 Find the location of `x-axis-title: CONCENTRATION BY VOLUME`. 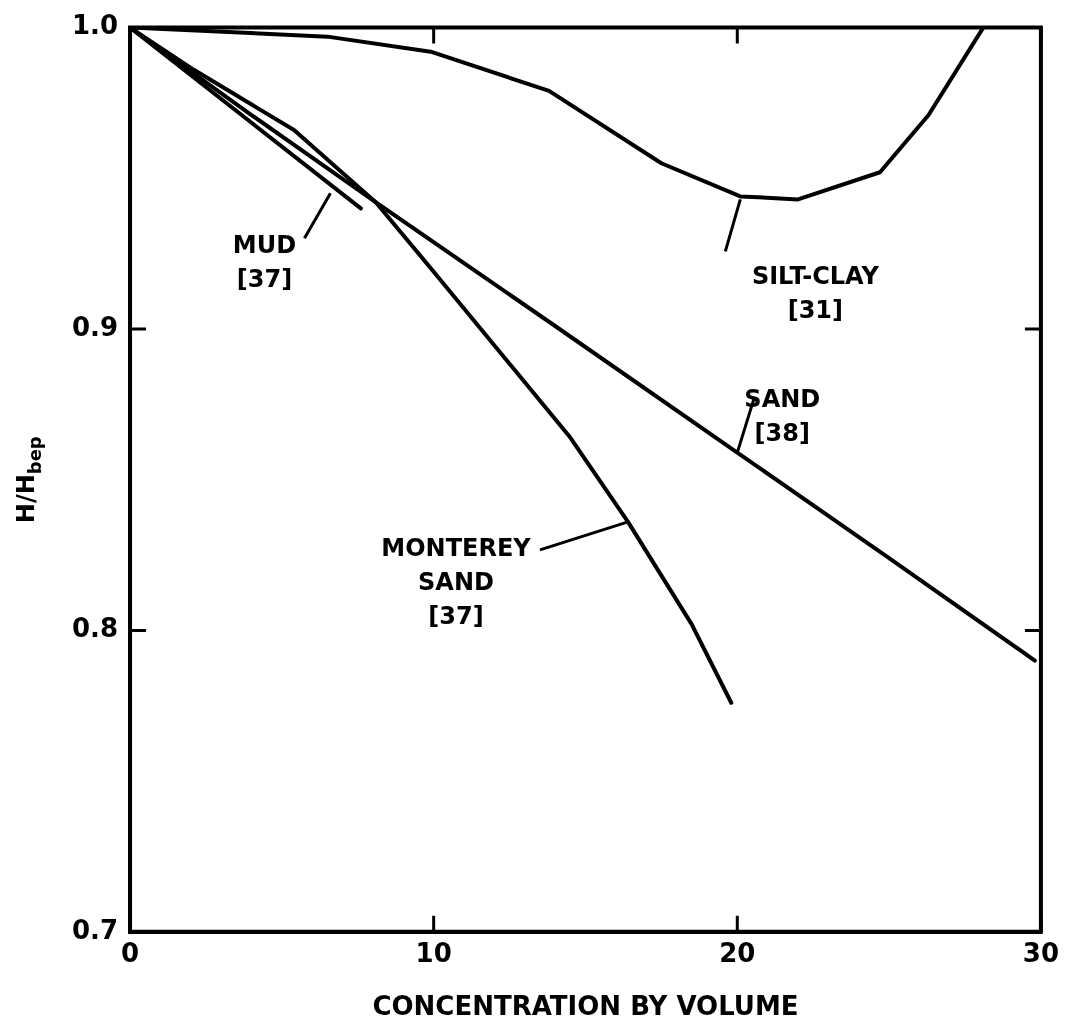

x-axis-title: CONCENTRATION BY VOLUME is located at coordinates (585, 1005).